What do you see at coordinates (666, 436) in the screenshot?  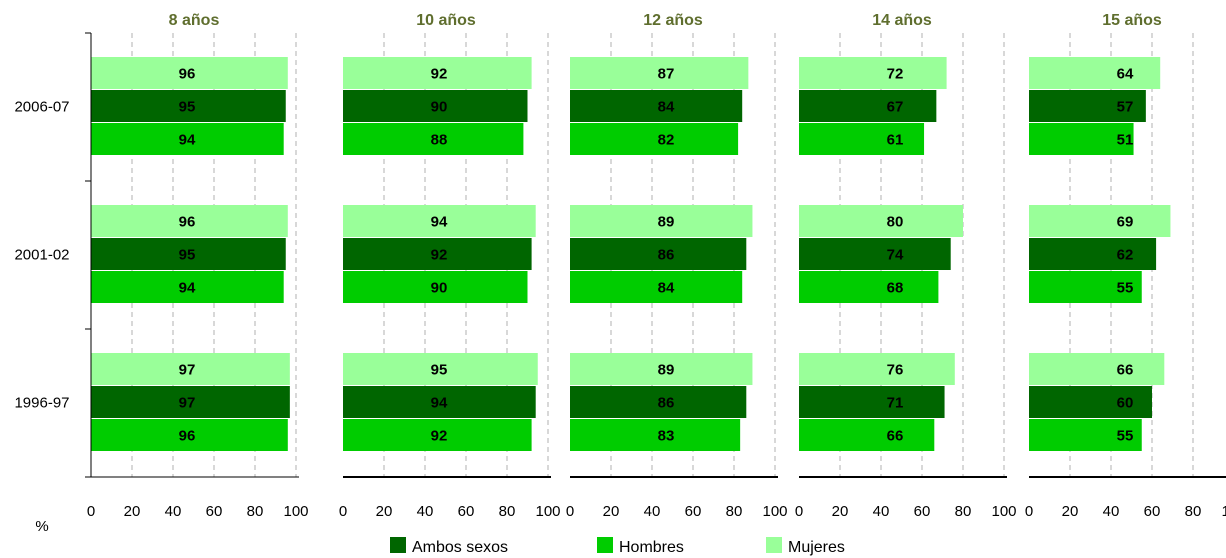 I see `bar-label: 83` at bounding box center [666, 436].